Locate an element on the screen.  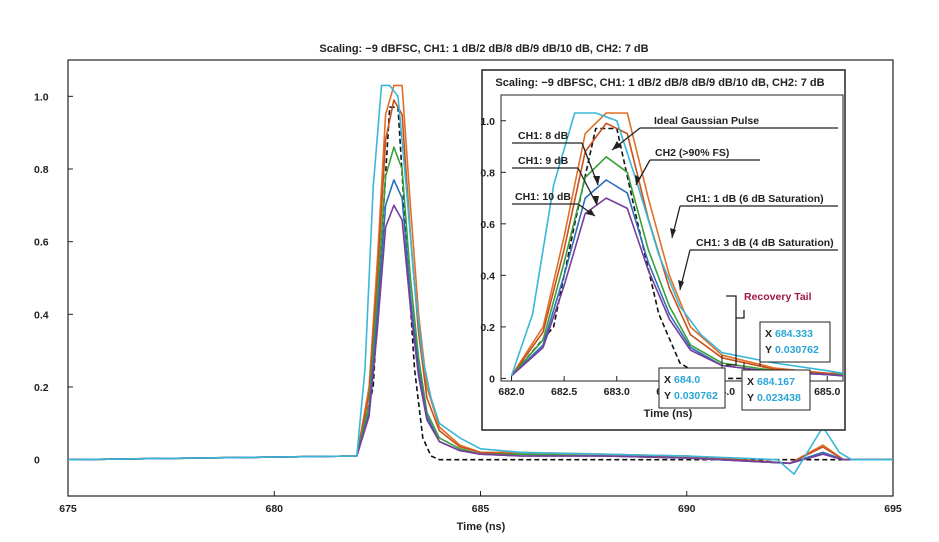
main-y-tick-label: 0.2 is located at coordinates (41, 388).